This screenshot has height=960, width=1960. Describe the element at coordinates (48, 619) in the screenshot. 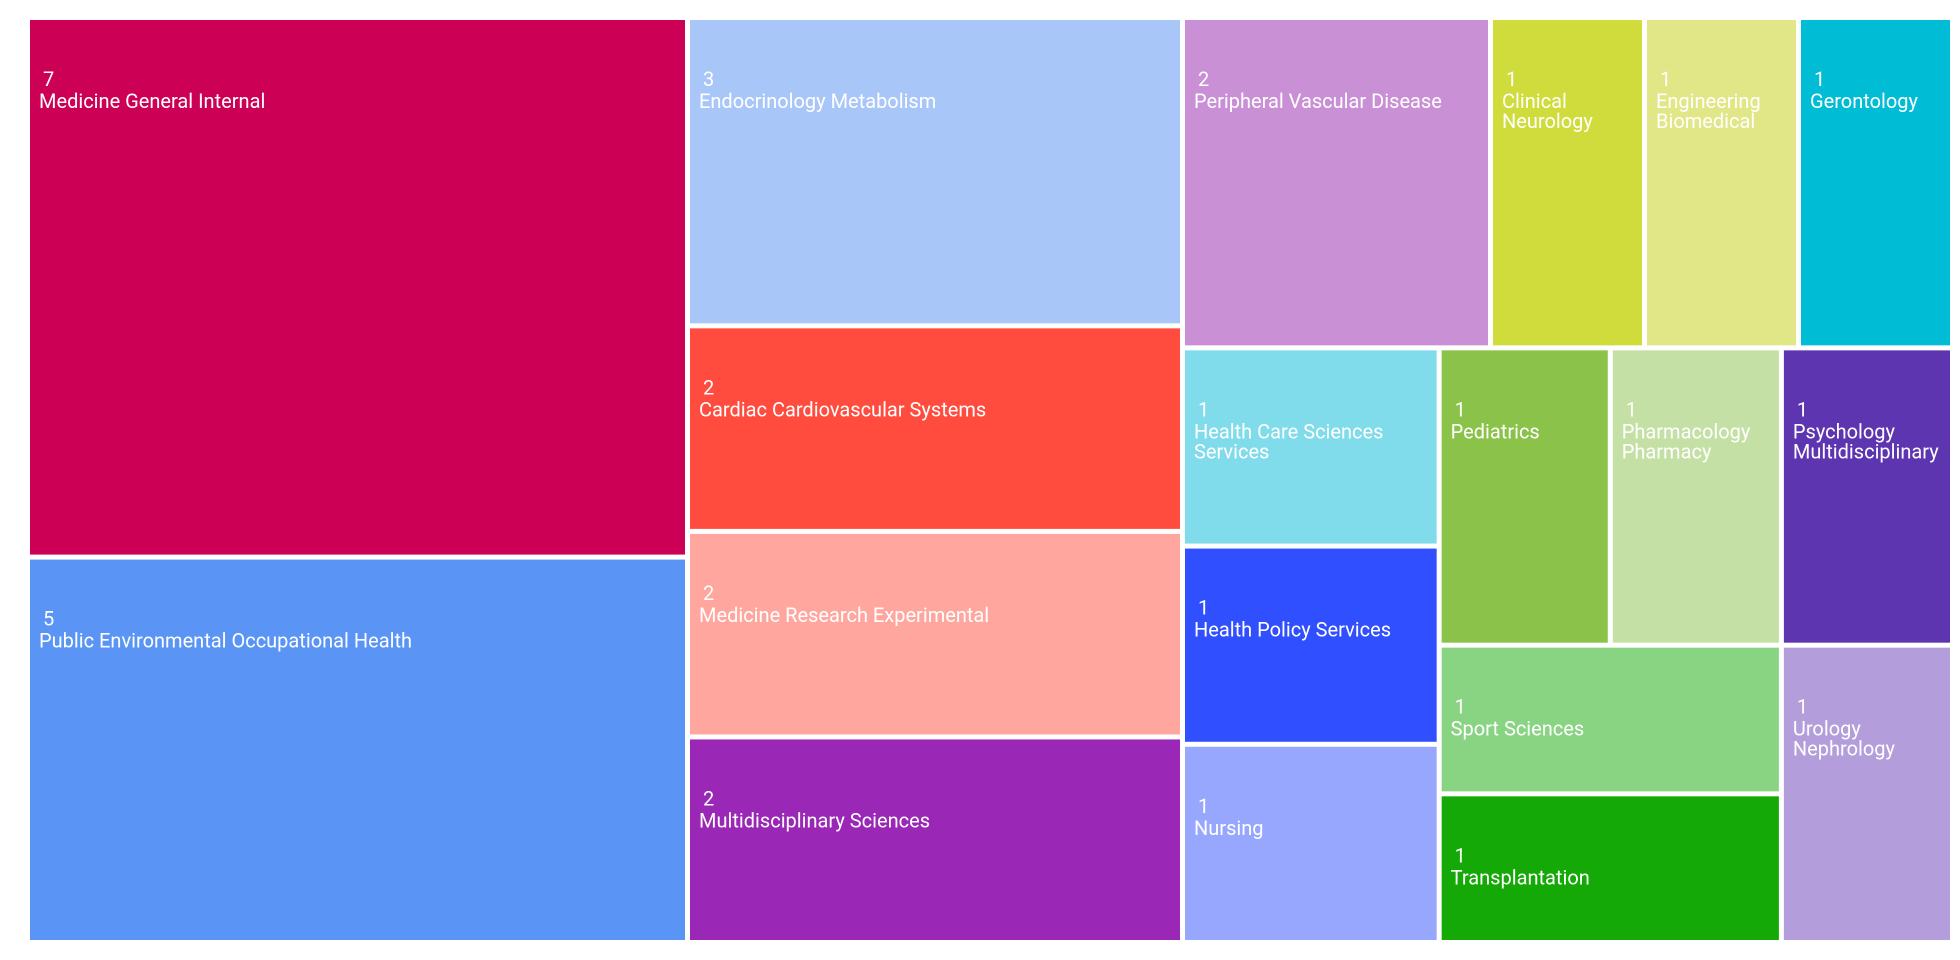

I see `tile-value: 5` at that location.